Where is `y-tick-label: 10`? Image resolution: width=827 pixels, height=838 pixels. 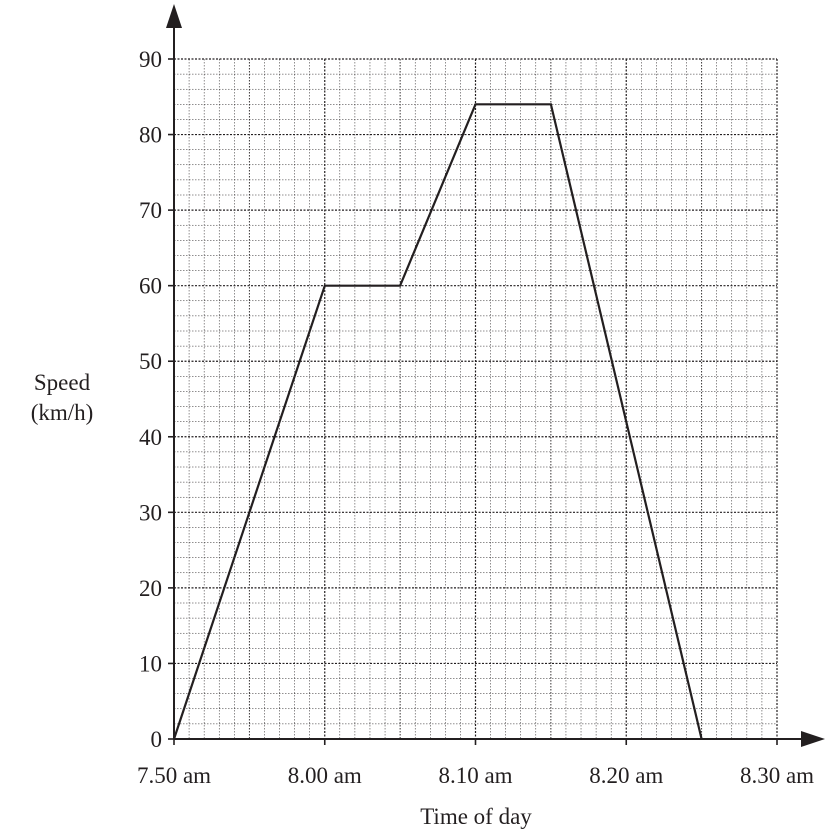
y-tick-label: 10 is located at coordinates (150, 663).